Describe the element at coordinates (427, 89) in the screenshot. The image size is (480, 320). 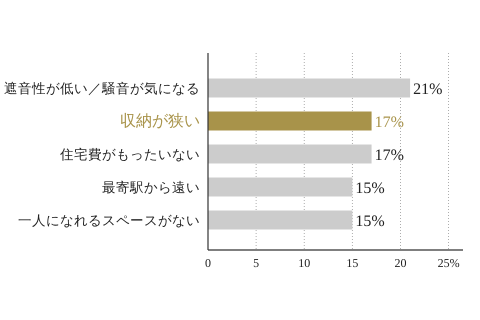
I see `data-label: 21%` at that location.